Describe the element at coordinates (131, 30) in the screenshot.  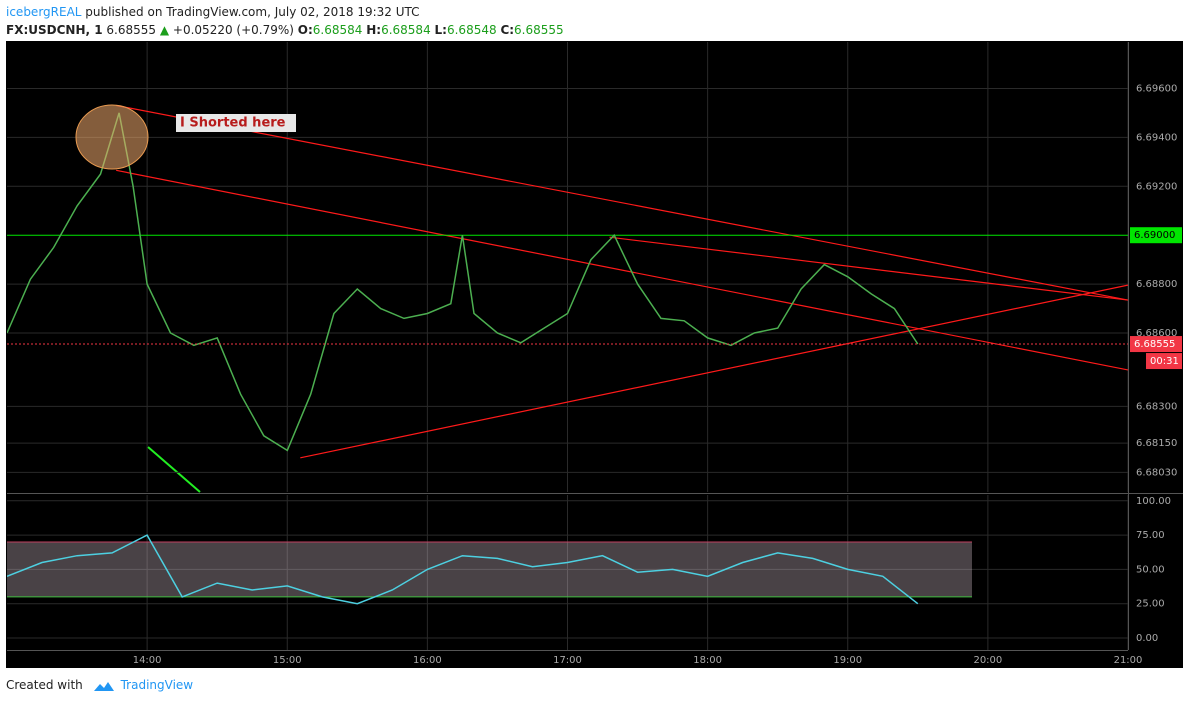
I see `last: 6.68555` at that location.